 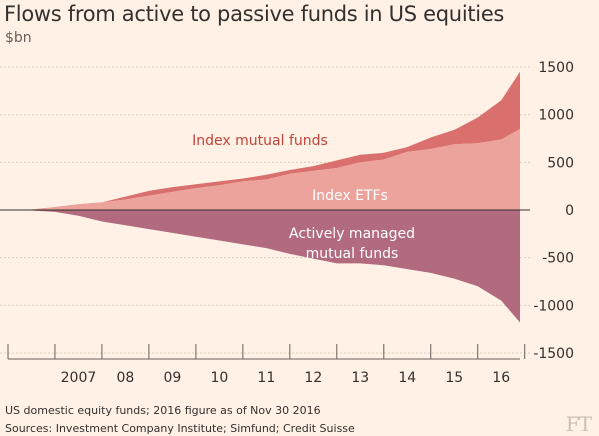 What do you see at coordinates (556, 116) in the screenshot?
I see `y-tick-label: 1000` at bounding box center [556, 116].